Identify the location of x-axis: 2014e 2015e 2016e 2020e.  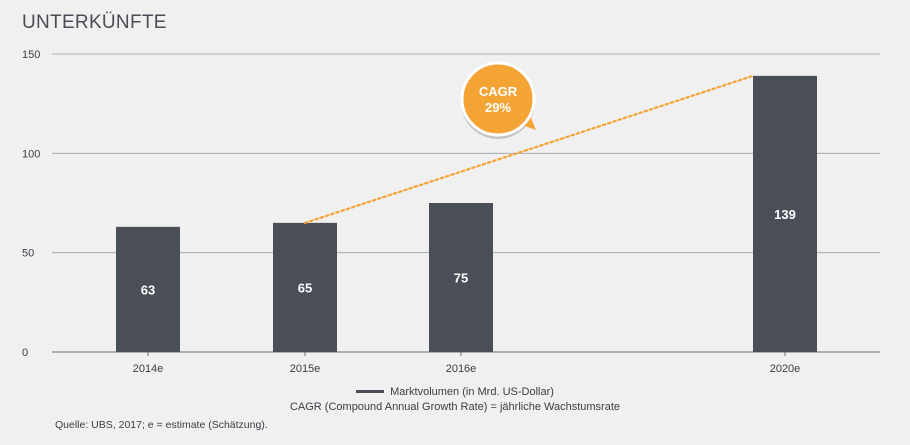
(467, 363).